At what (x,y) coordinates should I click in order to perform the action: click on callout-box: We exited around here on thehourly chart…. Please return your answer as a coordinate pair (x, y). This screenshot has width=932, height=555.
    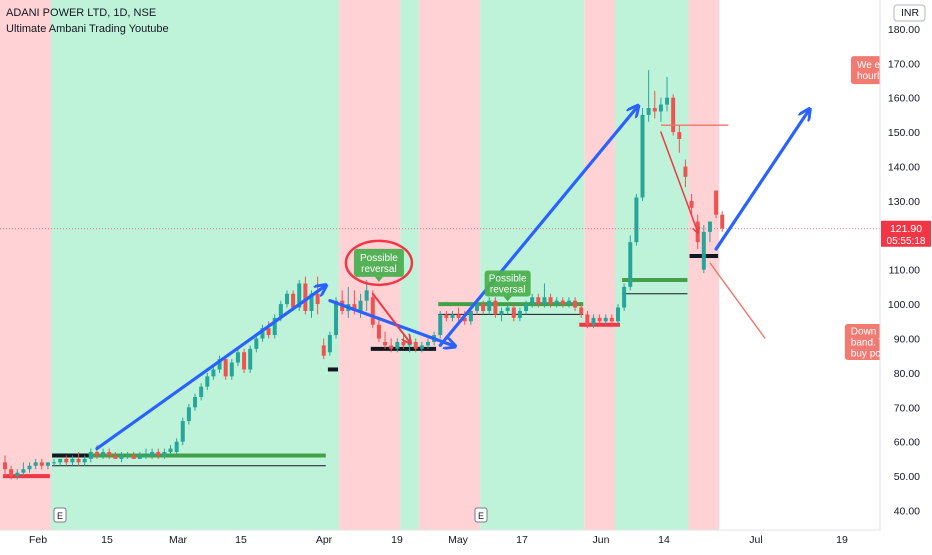
    Looking at the image, I should click on (891, 70).